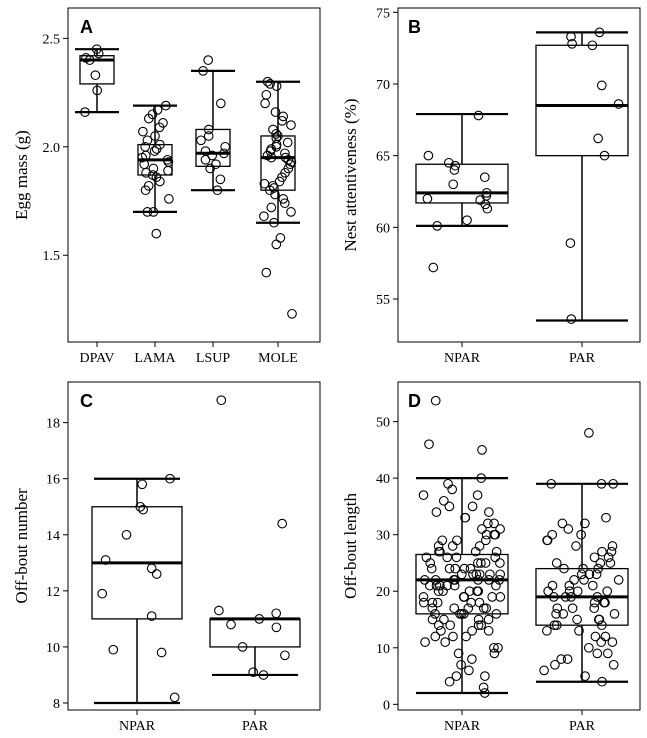 Image resolution: width=647 pixels, height=738 pixels. Describe the element at coordinates (53, 424) in the screenshot. I see `y-tick-label: 18` at that location.